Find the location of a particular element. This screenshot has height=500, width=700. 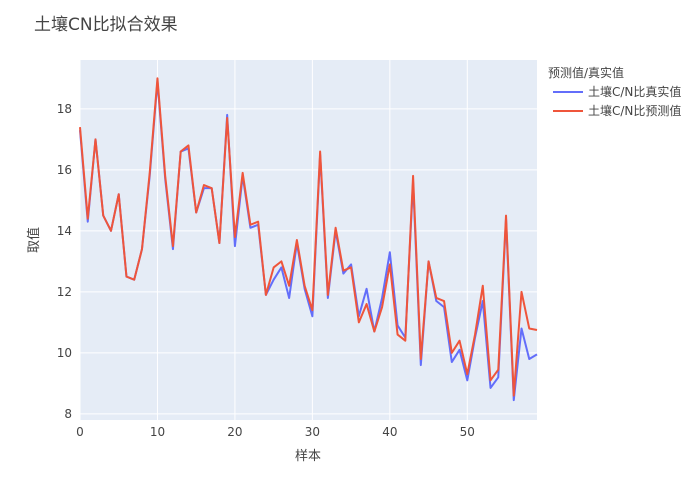

y-axis-ticks: 8 10 12 14 16 18 is located at coordinates (64, 261).